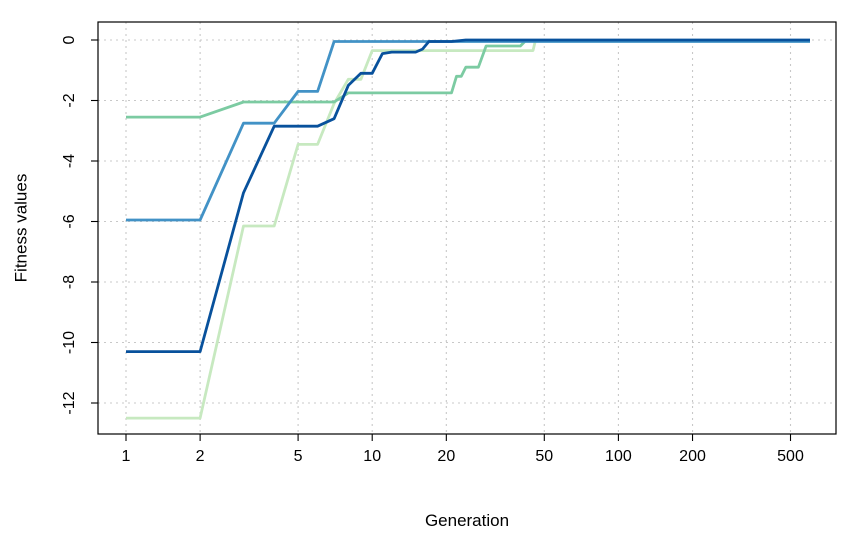 This screenshot has height=533, width=864. What do you see at coordinates (692, 456) in the screenshot?
I see `x-tick-label: 200` at bounding box center [692, 456].